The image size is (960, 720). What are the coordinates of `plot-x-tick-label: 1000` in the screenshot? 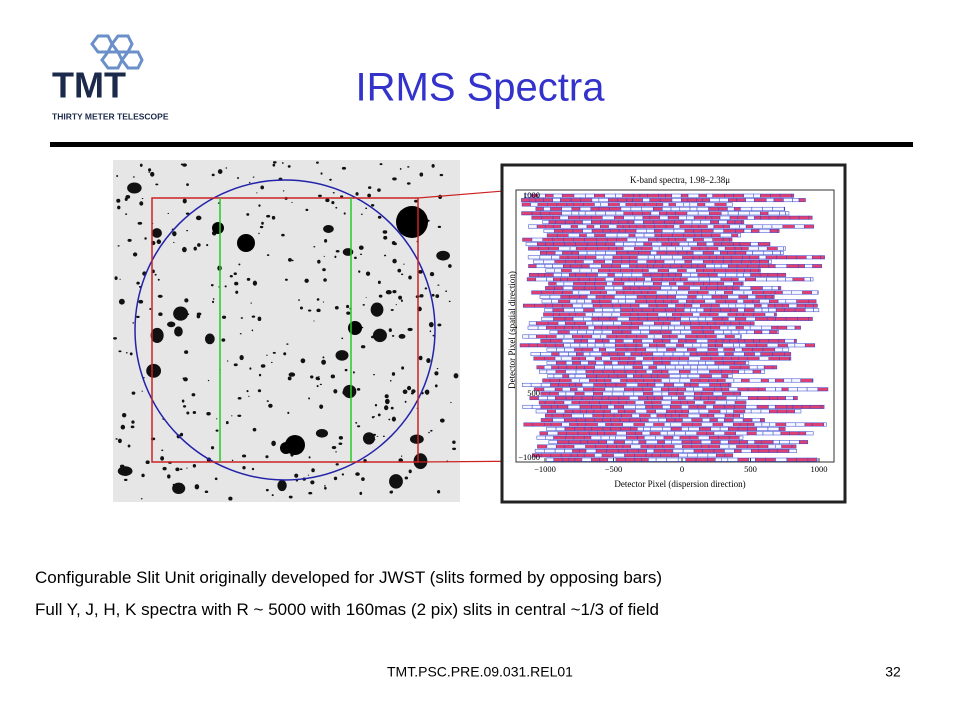 It's located at (819, 469).